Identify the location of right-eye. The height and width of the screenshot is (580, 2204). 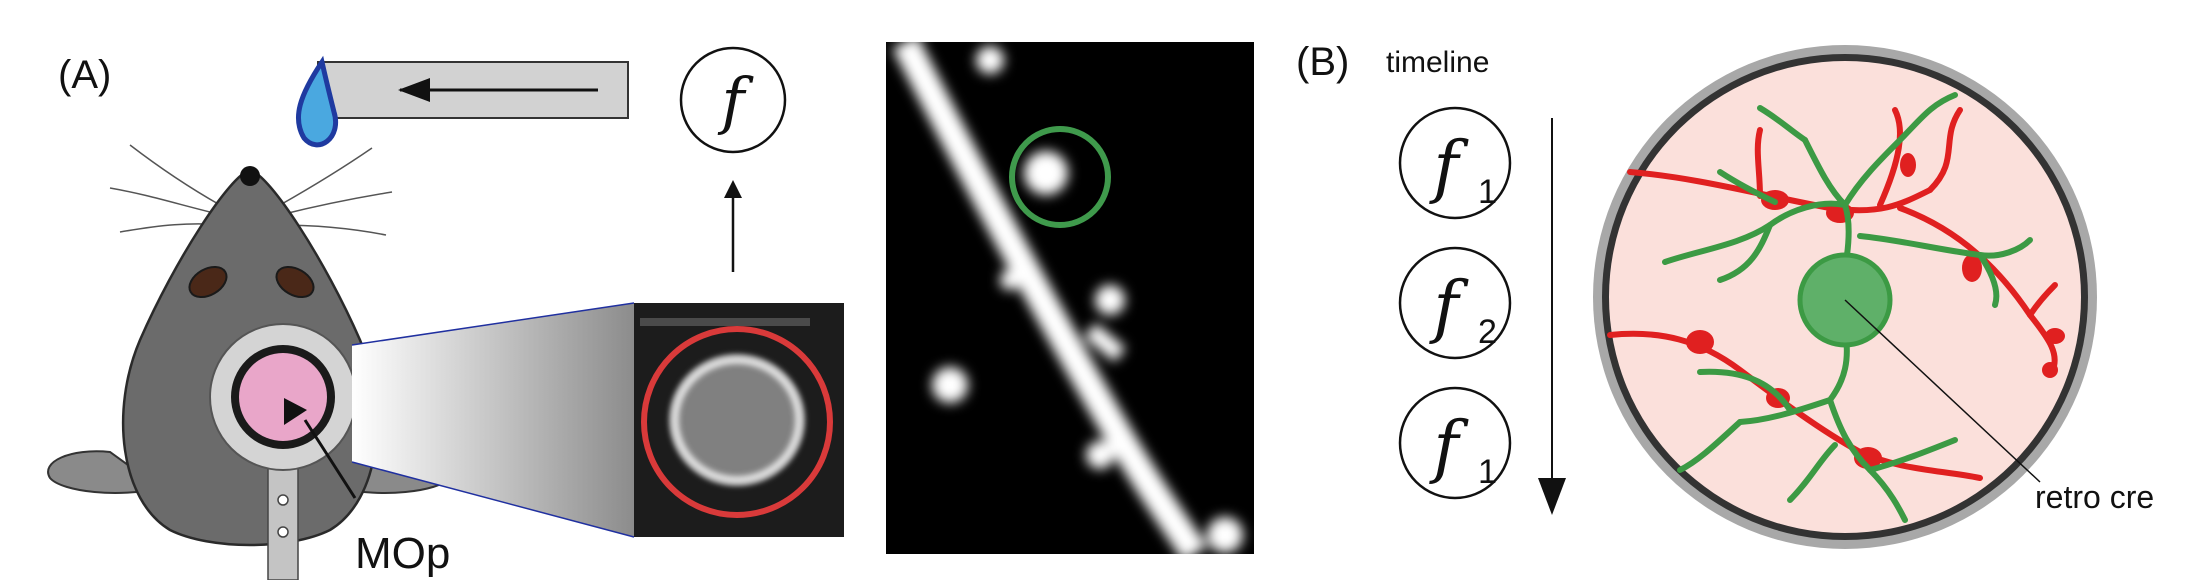
(295, 282).